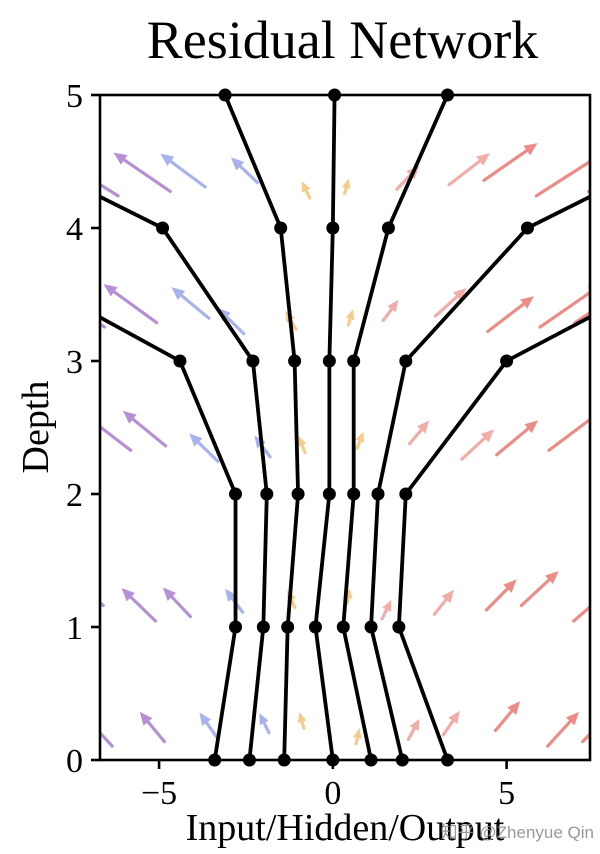 This screenshot has height=854, width=600. I want to click on y-axis-label: Depth, so click(36, 427).